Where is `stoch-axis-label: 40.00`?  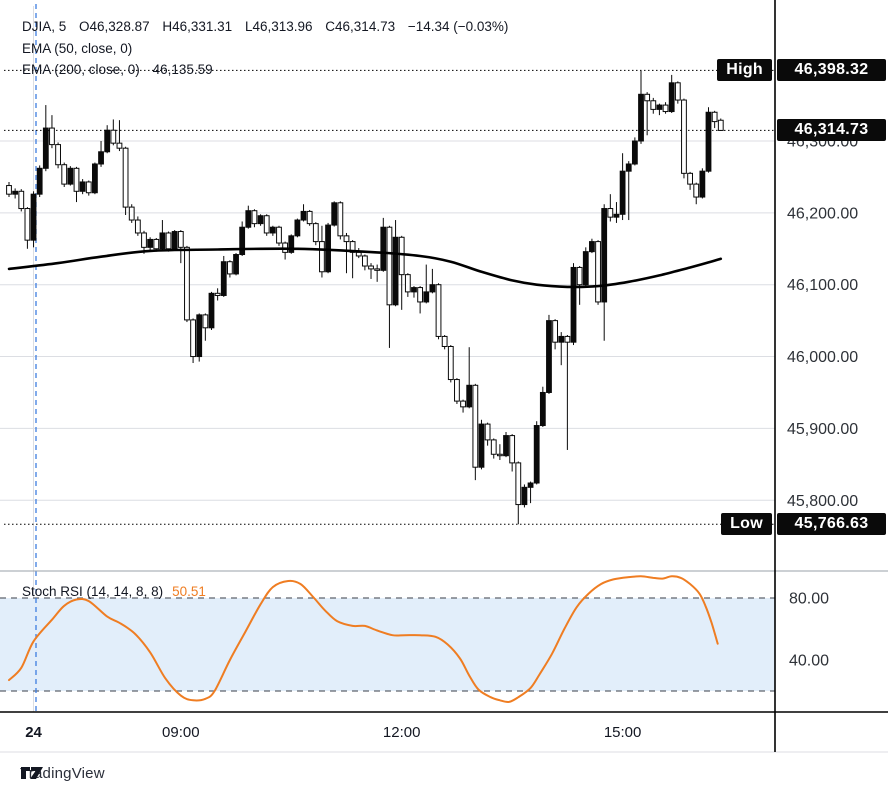 stoch-axis-label: 40.00 is located at coordinates (809, 661).